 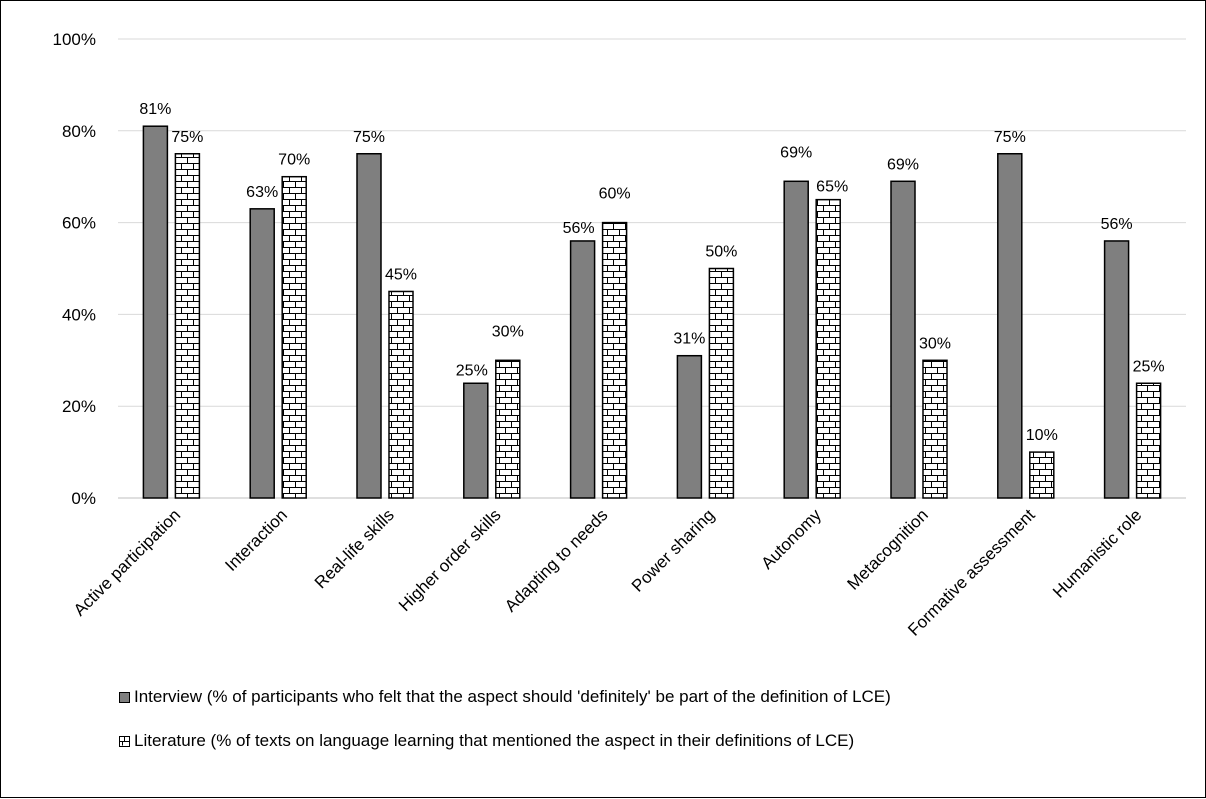 What do you see at coordinates (888, 549) in the screenshot?
I see `x-tick-label: Metacognition` at bounding box center [888, 549].